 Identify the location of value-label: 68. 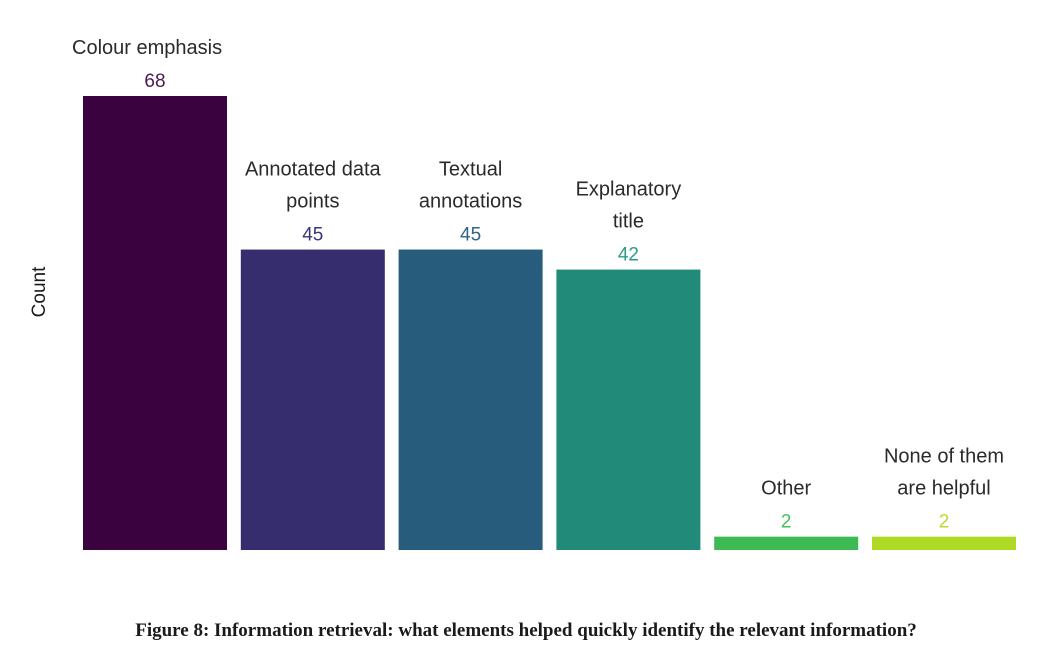
(154, 81).